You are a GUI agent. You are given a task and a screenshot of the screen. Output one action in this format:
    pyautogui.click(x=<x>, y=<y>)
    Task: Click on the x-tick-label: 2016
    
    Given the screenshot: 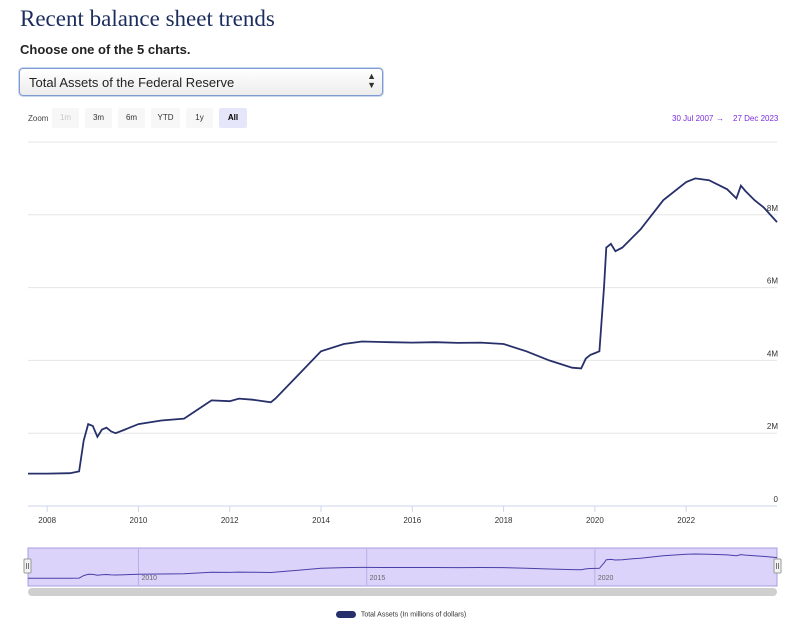 What is the action you would take?
    pyautogui.click(x=412, y=520)
    